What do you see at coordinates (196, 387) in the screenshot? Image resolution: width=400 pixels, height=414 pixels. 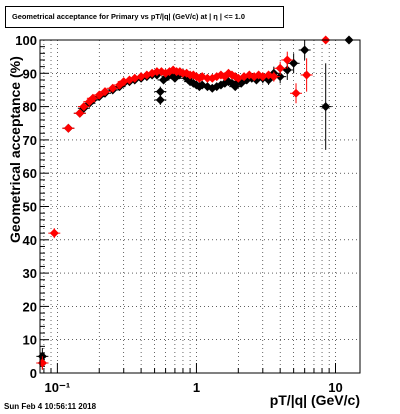 I see `x-tick-label: 1` at bounding box center [196, 387].